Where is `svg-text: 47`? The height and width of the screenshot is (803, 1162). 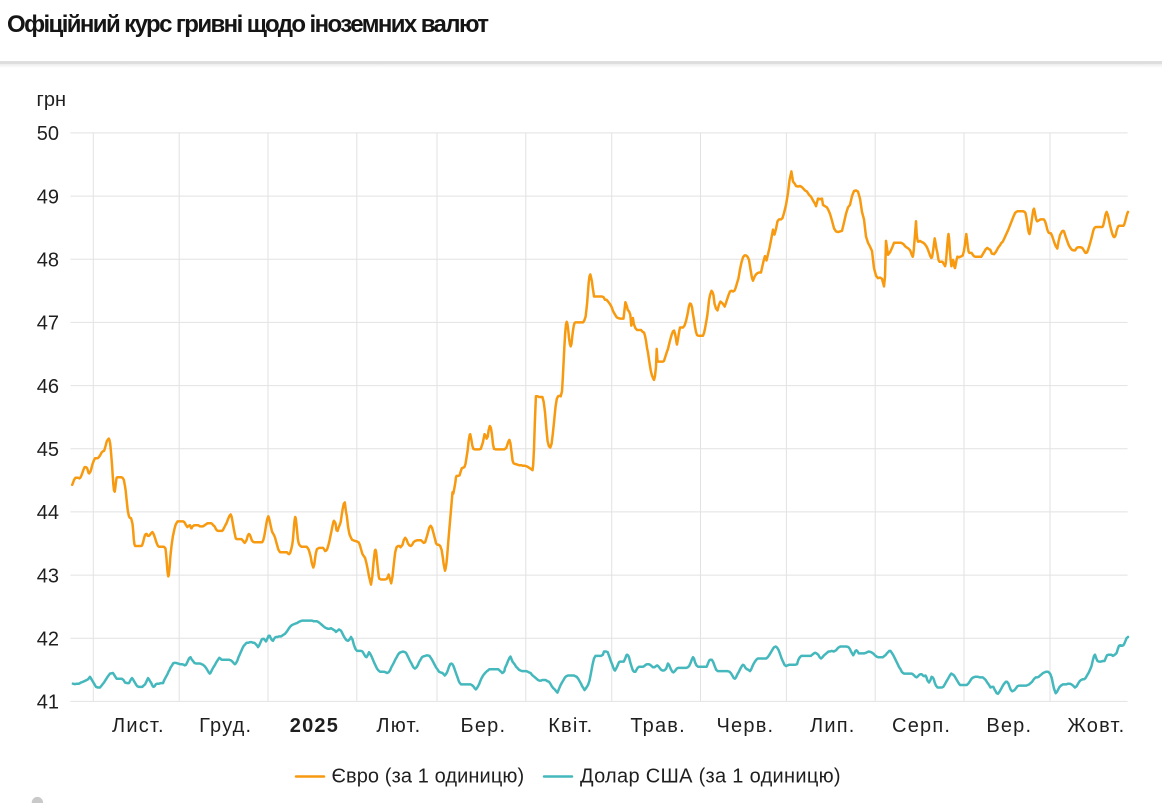 svg-text: 47 is located at coordinates (48, 324).